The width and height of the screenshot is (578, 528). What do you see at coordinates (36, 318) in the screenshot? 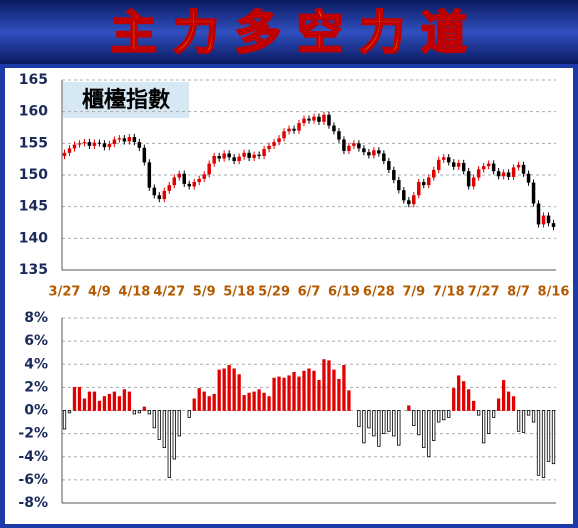
I see `y-tick-label: 8%` at bounding box center [36, 318].